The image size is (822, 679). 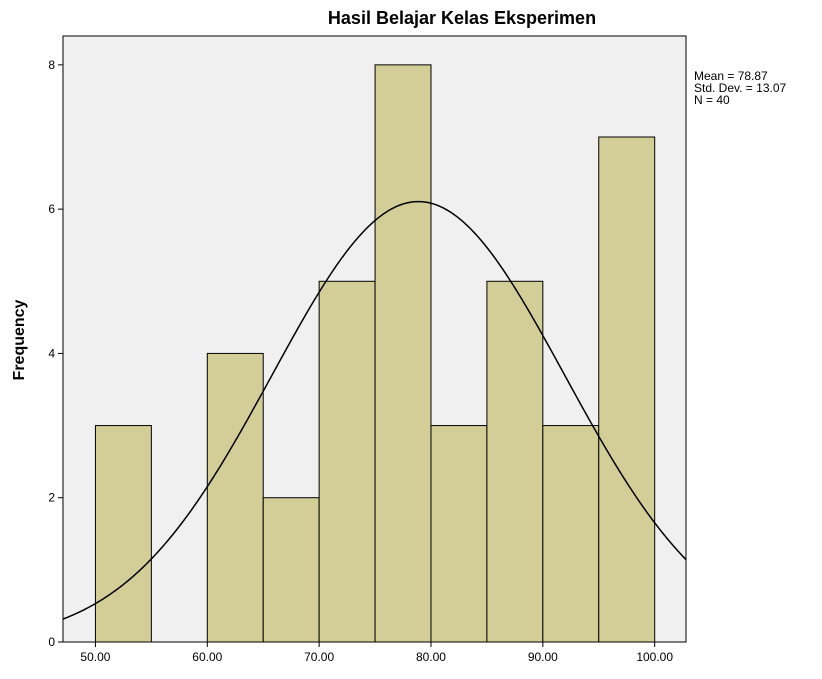 What do you see at coordinates (712, 100) in the screenshot?
I see `stats-annotation: N = 40` at bounding box center [712, 100].